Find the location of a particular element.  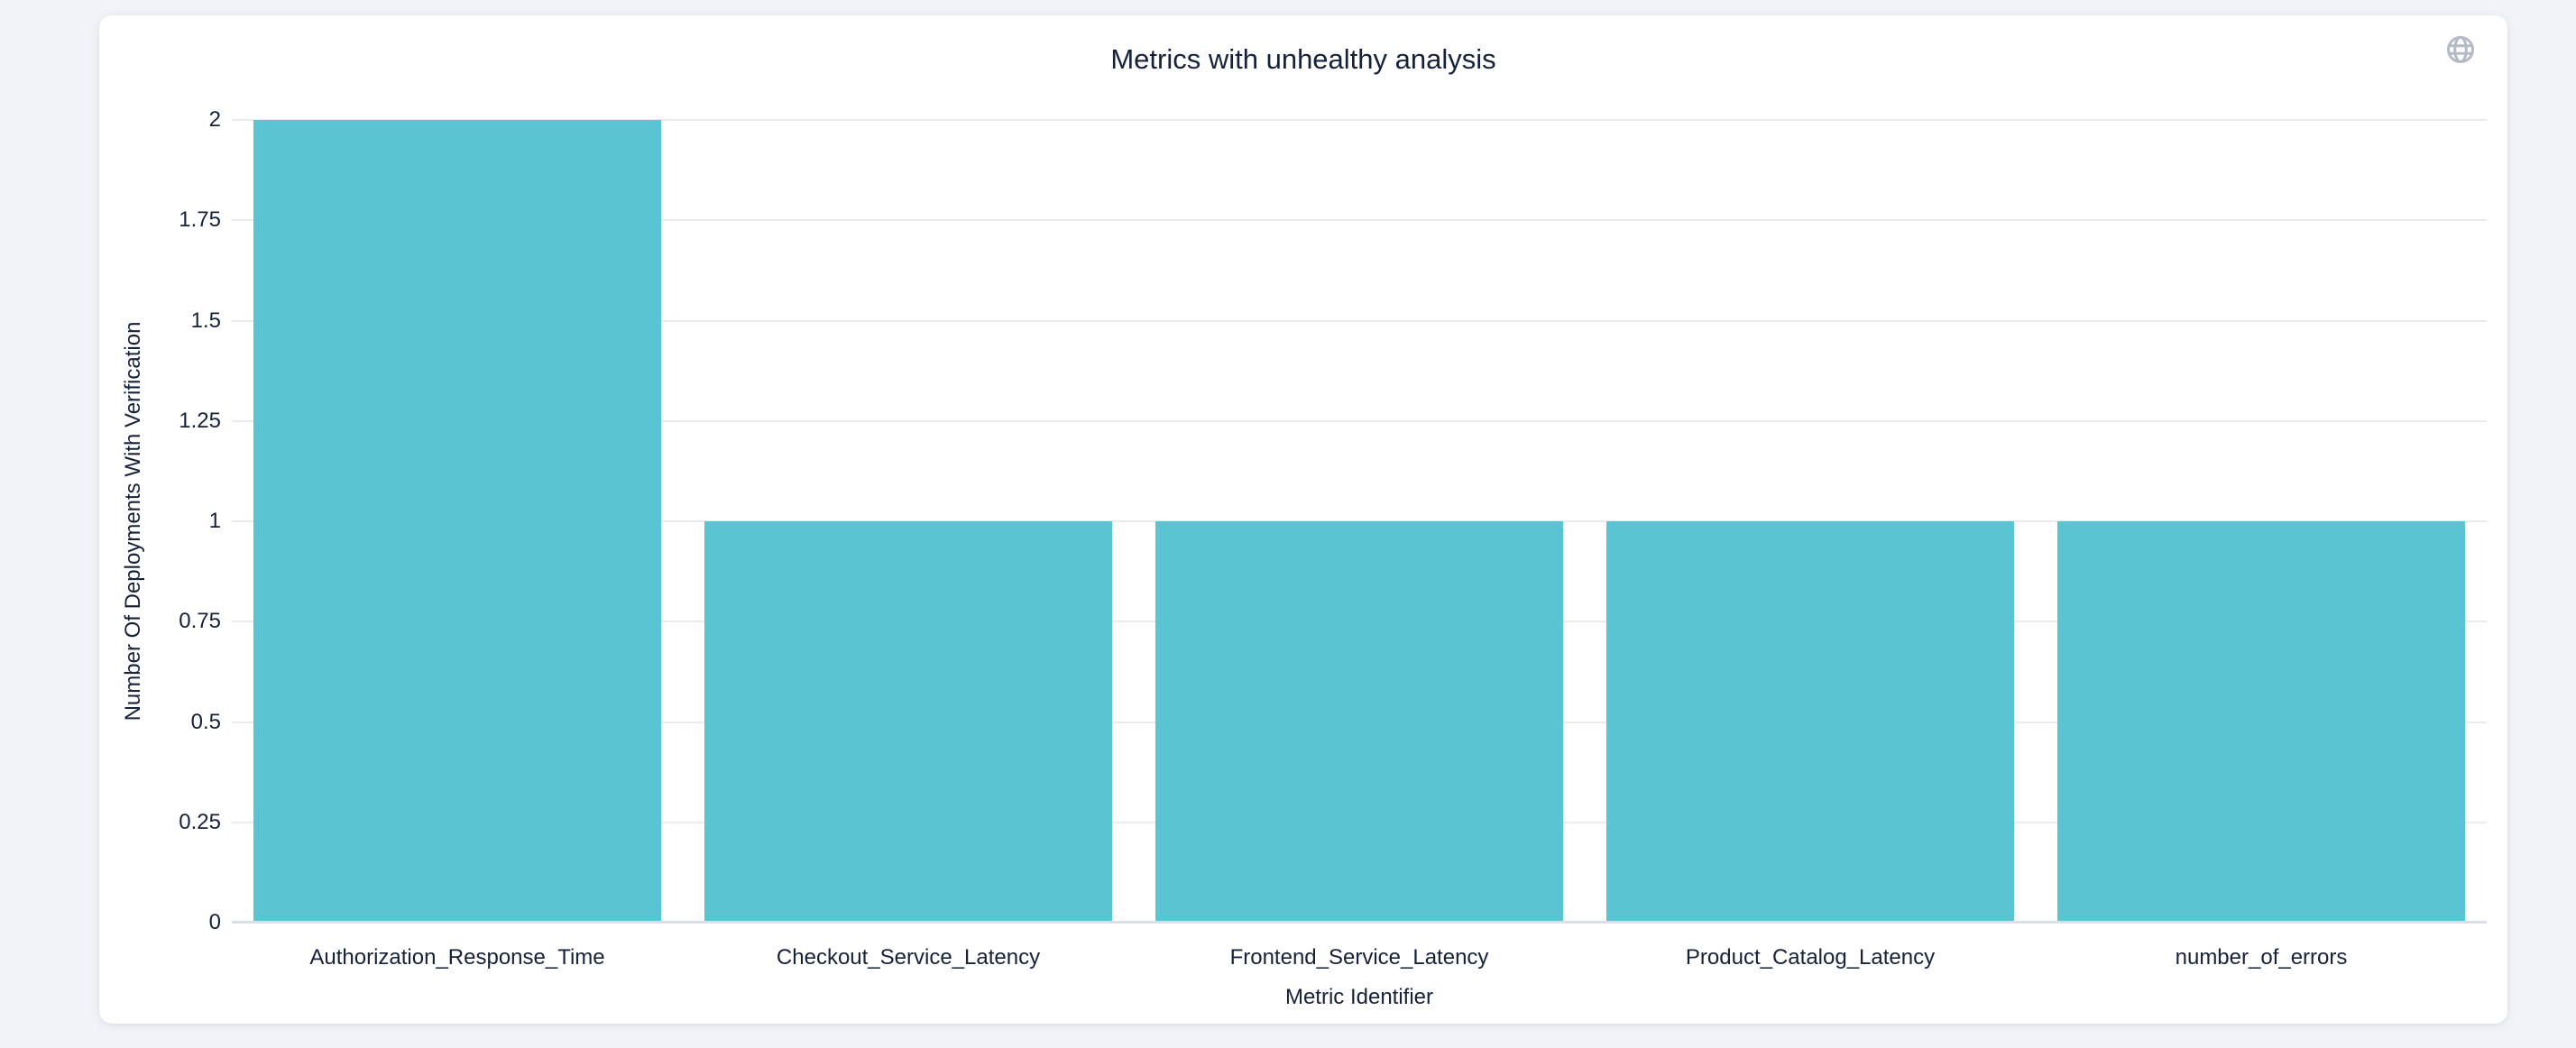

x-axis-line is located at coordinates (1359, 922).